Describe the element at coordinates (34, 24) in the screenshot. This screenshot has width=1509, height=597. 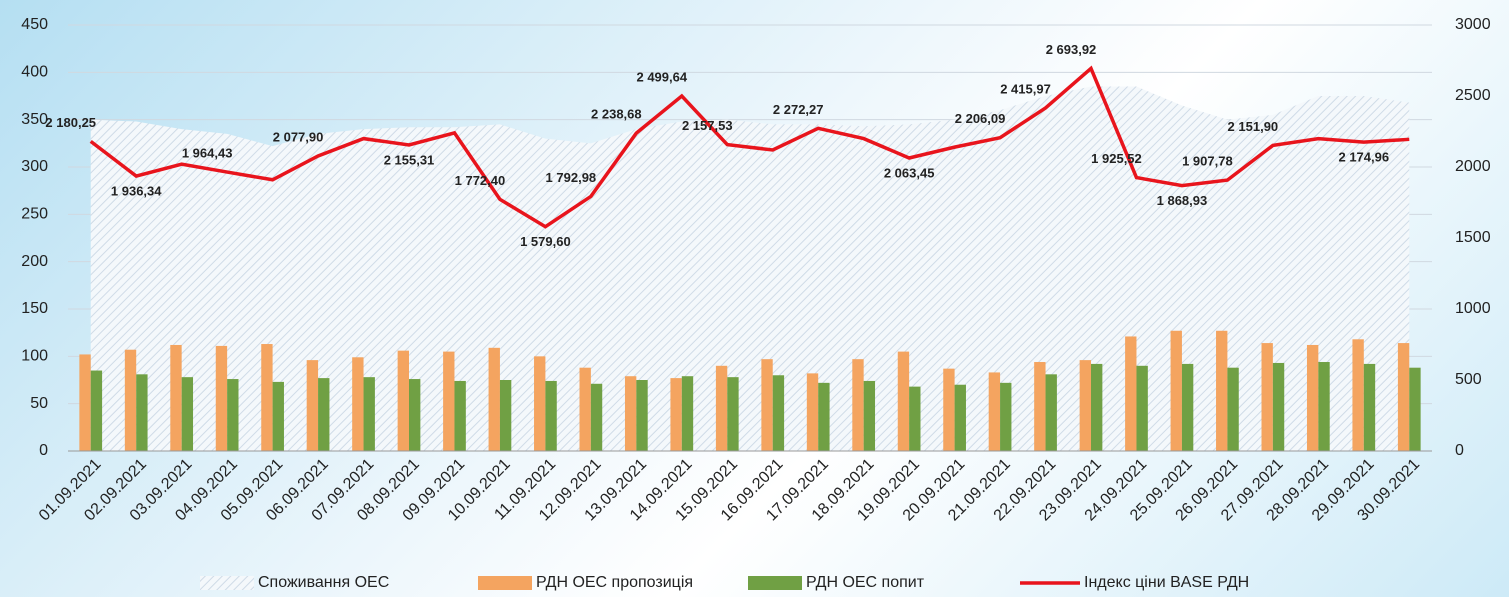
I see `y-tick-label: 450` at that location.